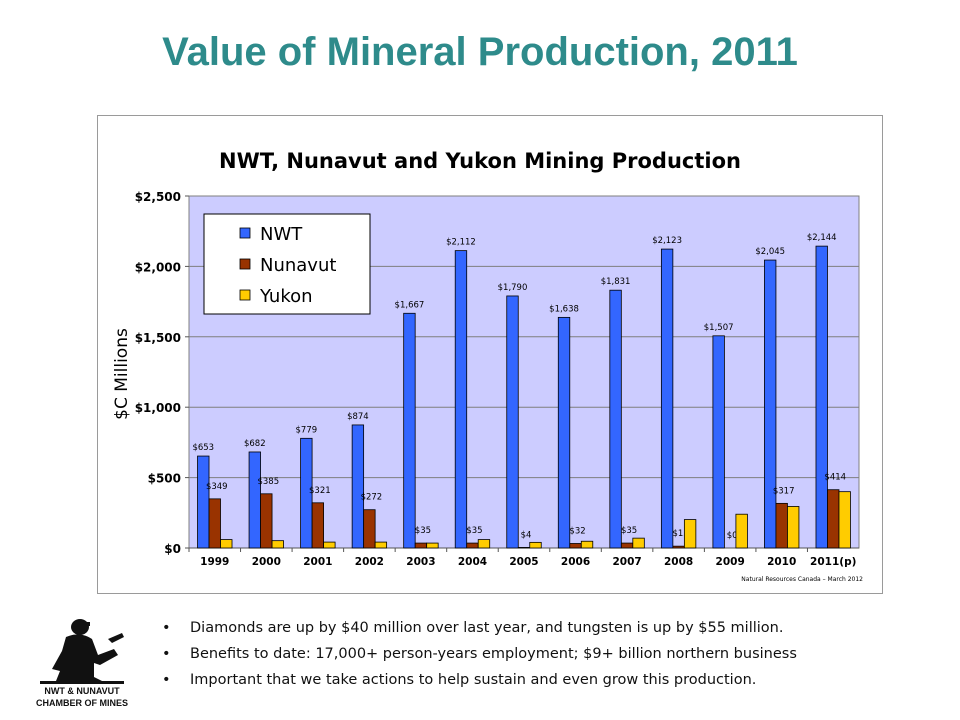  What do you see at coordinates (513, 288) in the screenshot?
I see `data-label: $1,790` at bounding box center [513, 288].